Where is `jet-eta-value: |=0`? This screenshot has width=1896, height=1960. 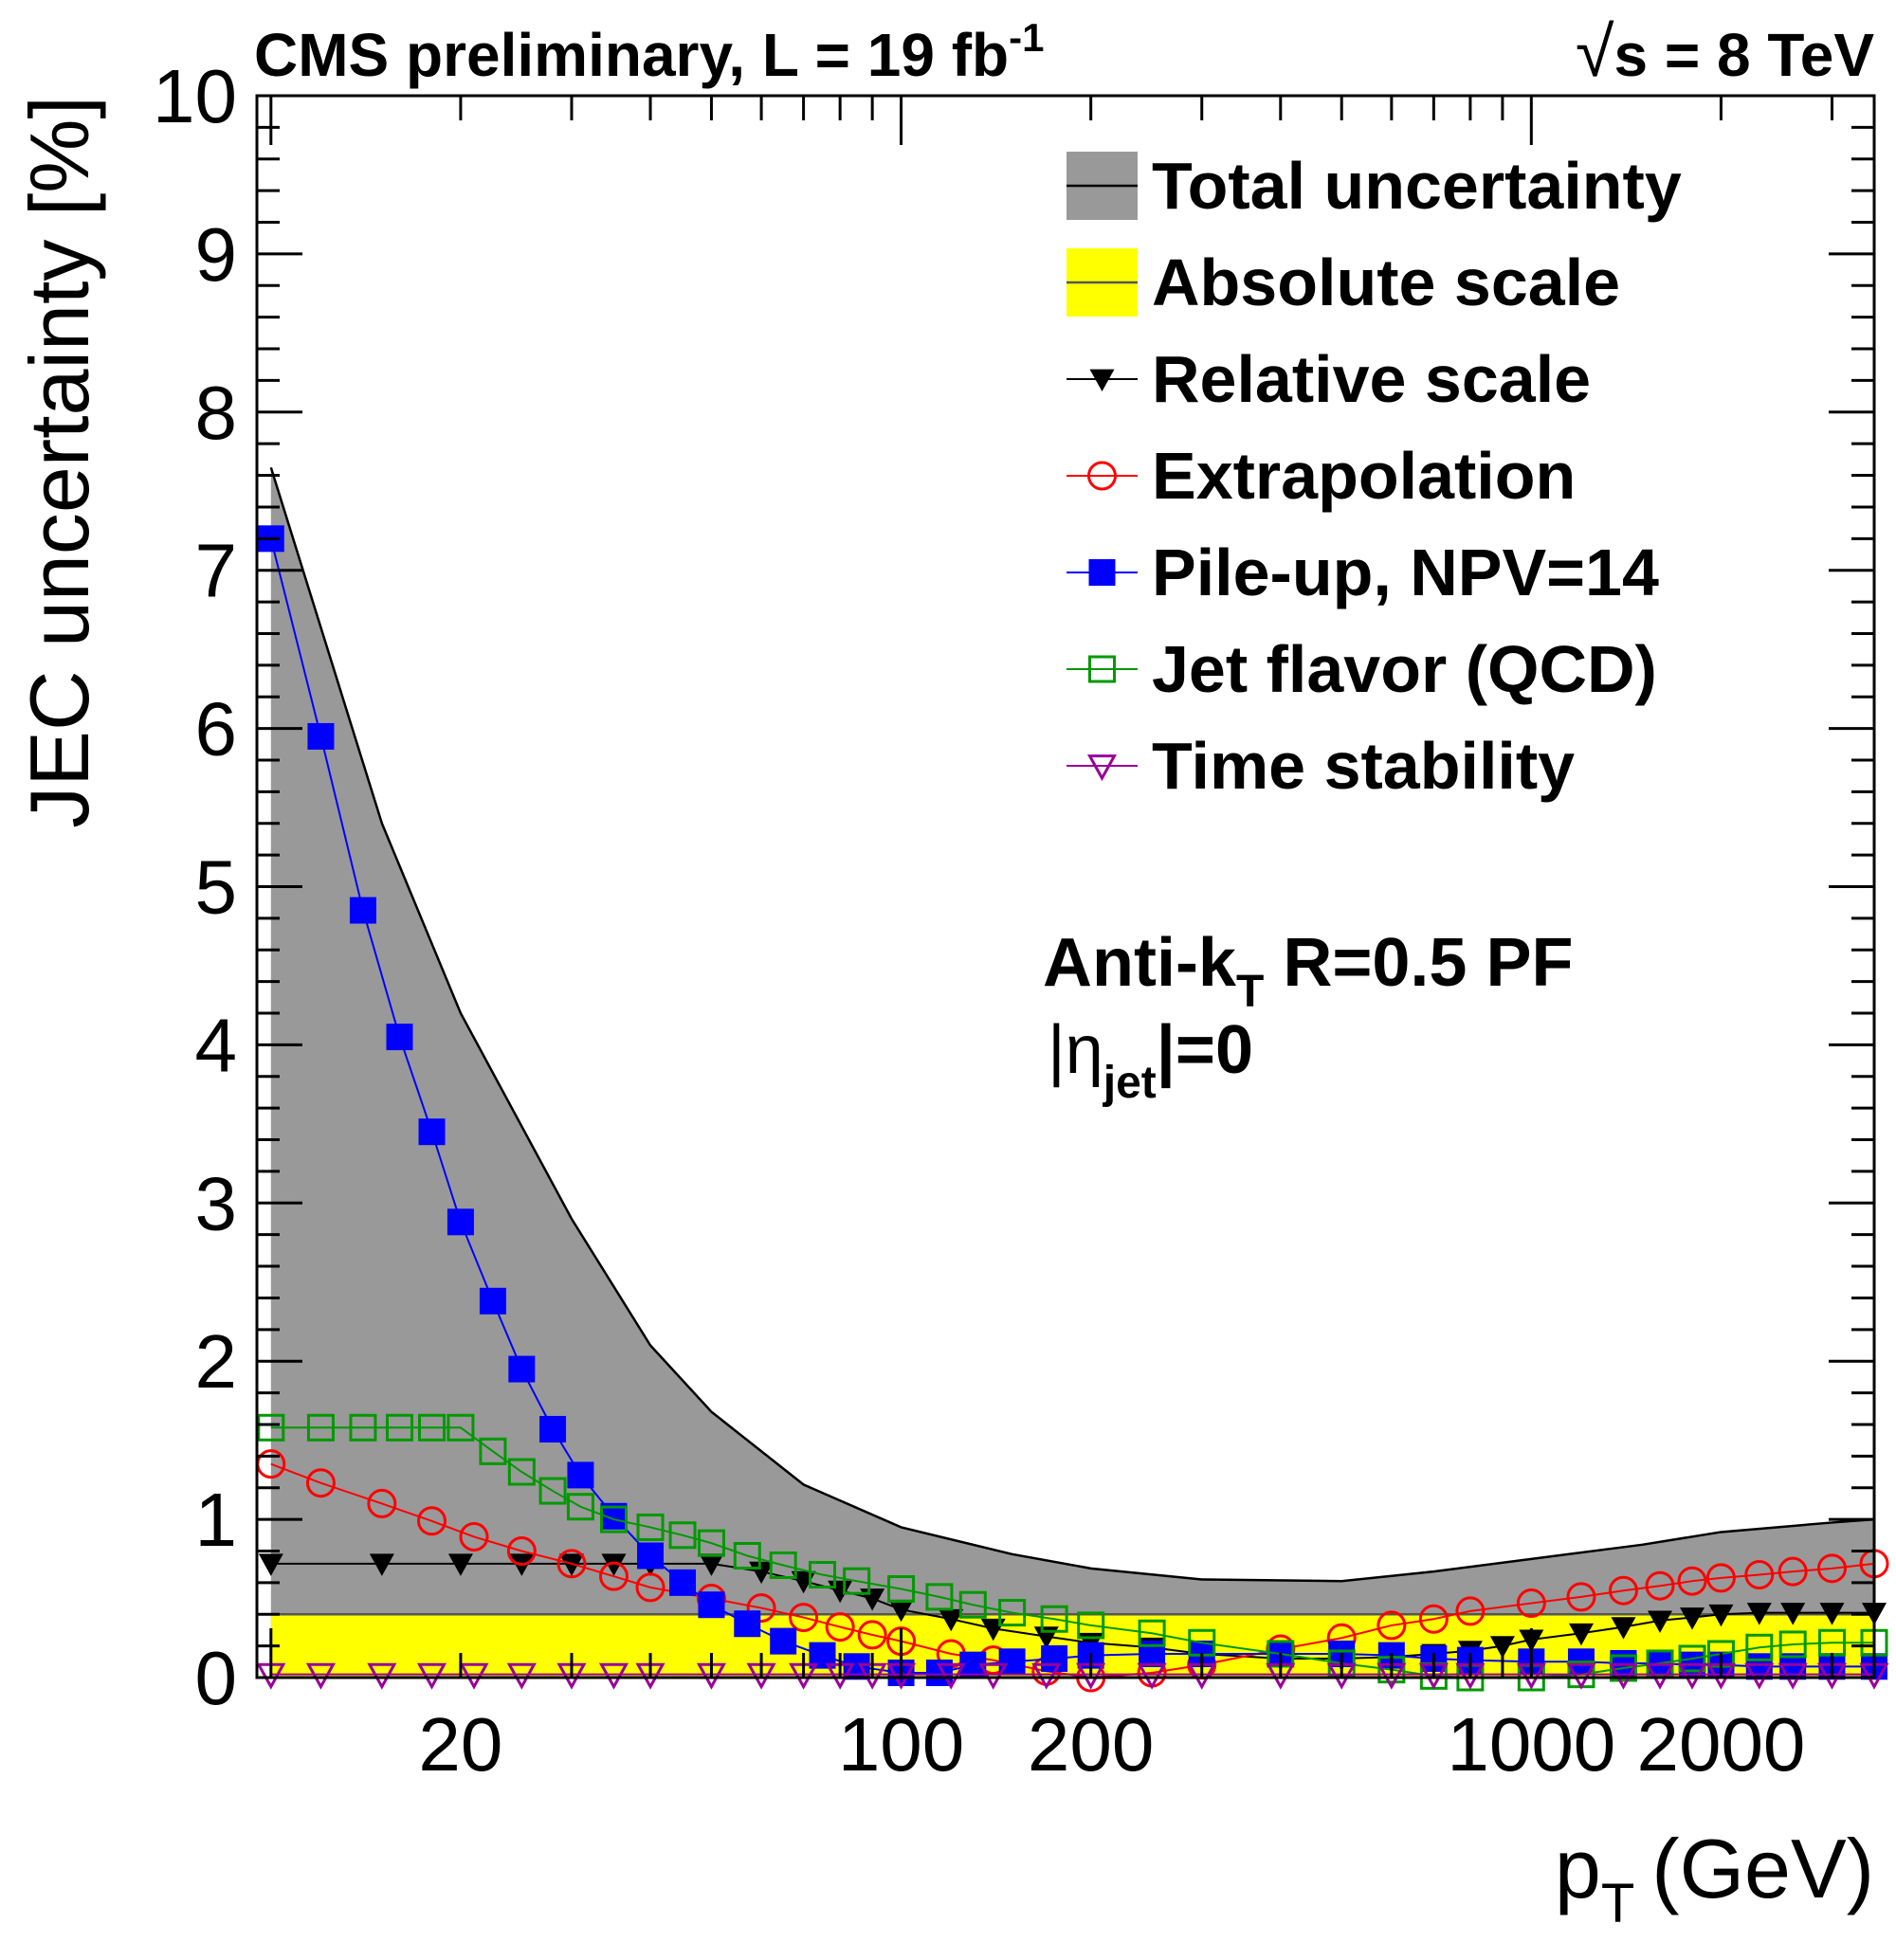
jet-eta-value: |=0 is located at coordinates (1205, 1050).